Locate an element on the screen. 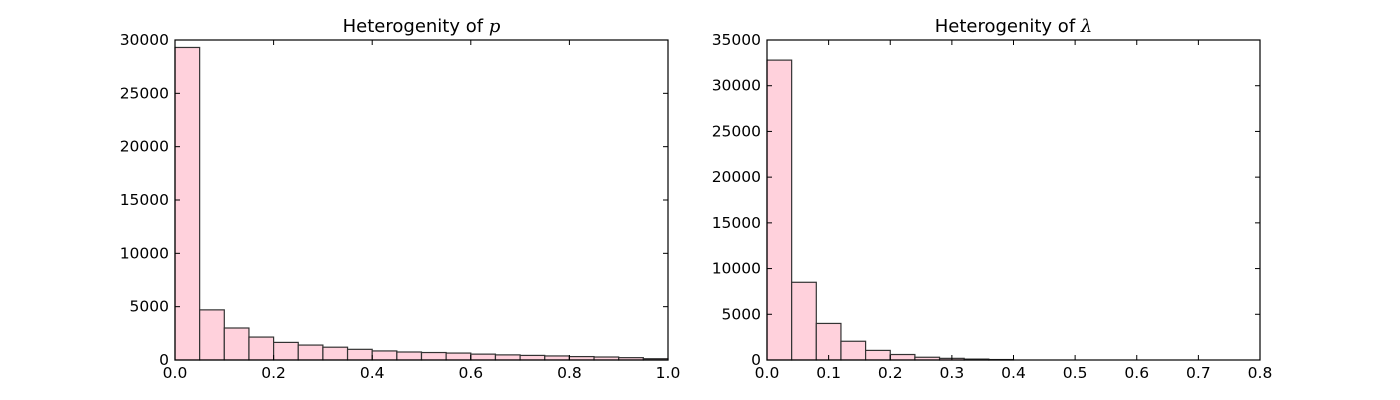 The width and height of the screenshot is (1400, 400). chart-title: Heterogenity of p is located at coordinates (422, 26).